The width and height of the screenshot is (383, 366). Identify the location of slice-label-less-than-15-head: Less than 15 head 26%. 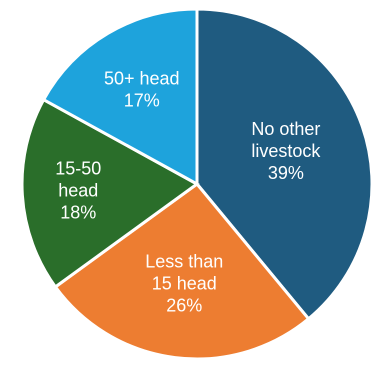
(184, 283).